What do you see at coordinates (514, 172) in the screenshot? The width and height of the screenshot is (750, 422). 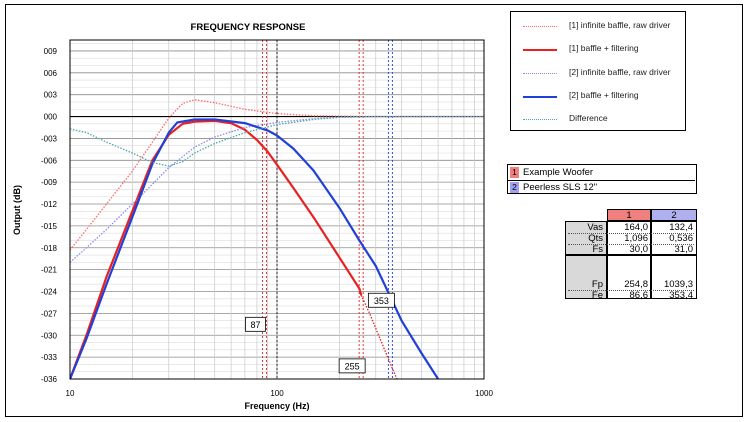 I see `driver-number-badge: 1` at bounding box center [514, 172].